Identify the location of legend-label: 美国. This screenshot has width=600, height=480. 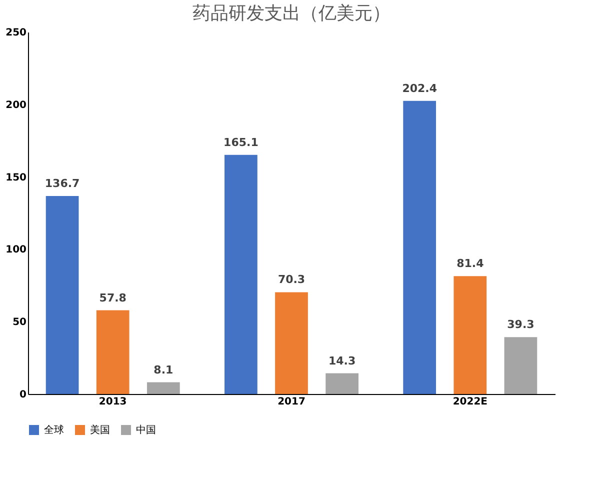
(100, 430).